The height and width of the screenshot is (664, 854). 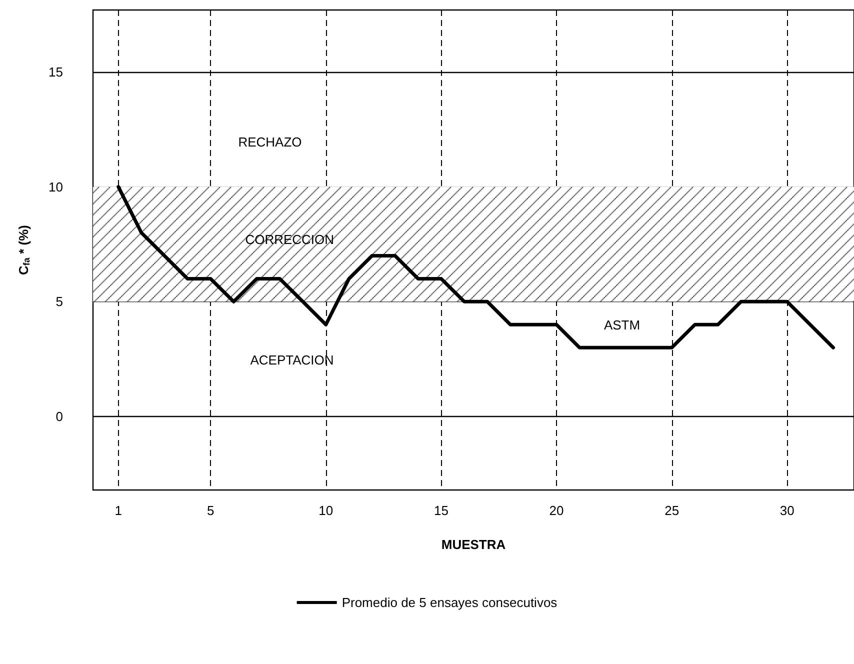 What do you see at coordinates (59, 416) in the screenshot?
I see `y-tick-label: 0` at bounding box center [59, 416].